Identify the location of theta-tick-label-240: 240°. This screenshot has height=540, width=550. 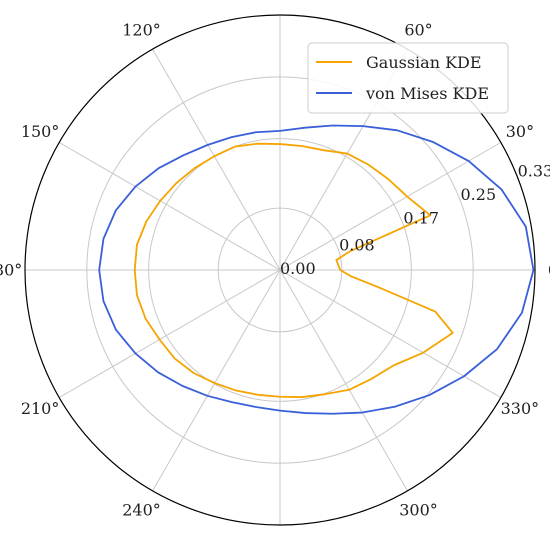
(141, 509).